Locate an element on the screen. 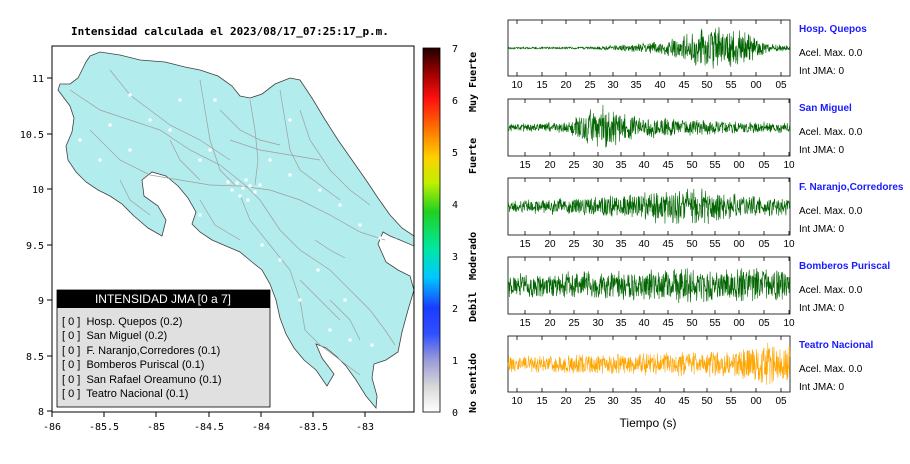 The height and width of the screenshot is (464, 910). station-name: San Miguel is located at coordinates (825, 108).